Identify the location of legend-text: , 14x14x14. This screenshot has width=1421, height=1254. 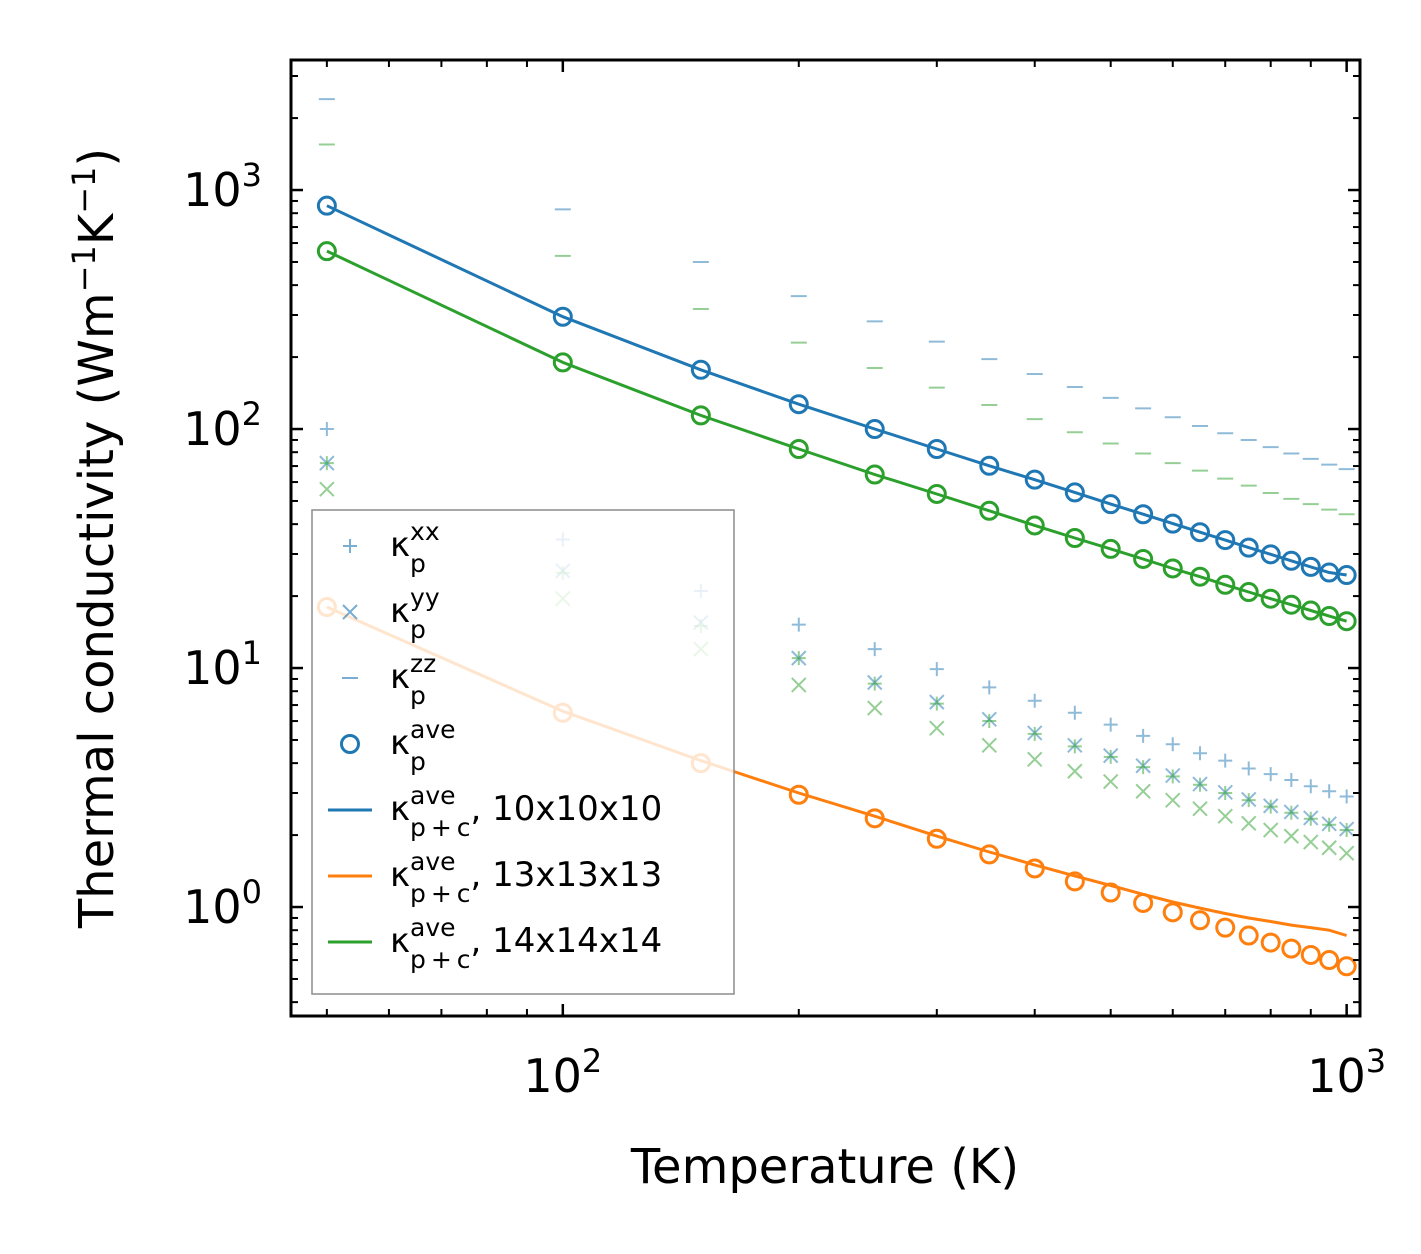
(567, 941).